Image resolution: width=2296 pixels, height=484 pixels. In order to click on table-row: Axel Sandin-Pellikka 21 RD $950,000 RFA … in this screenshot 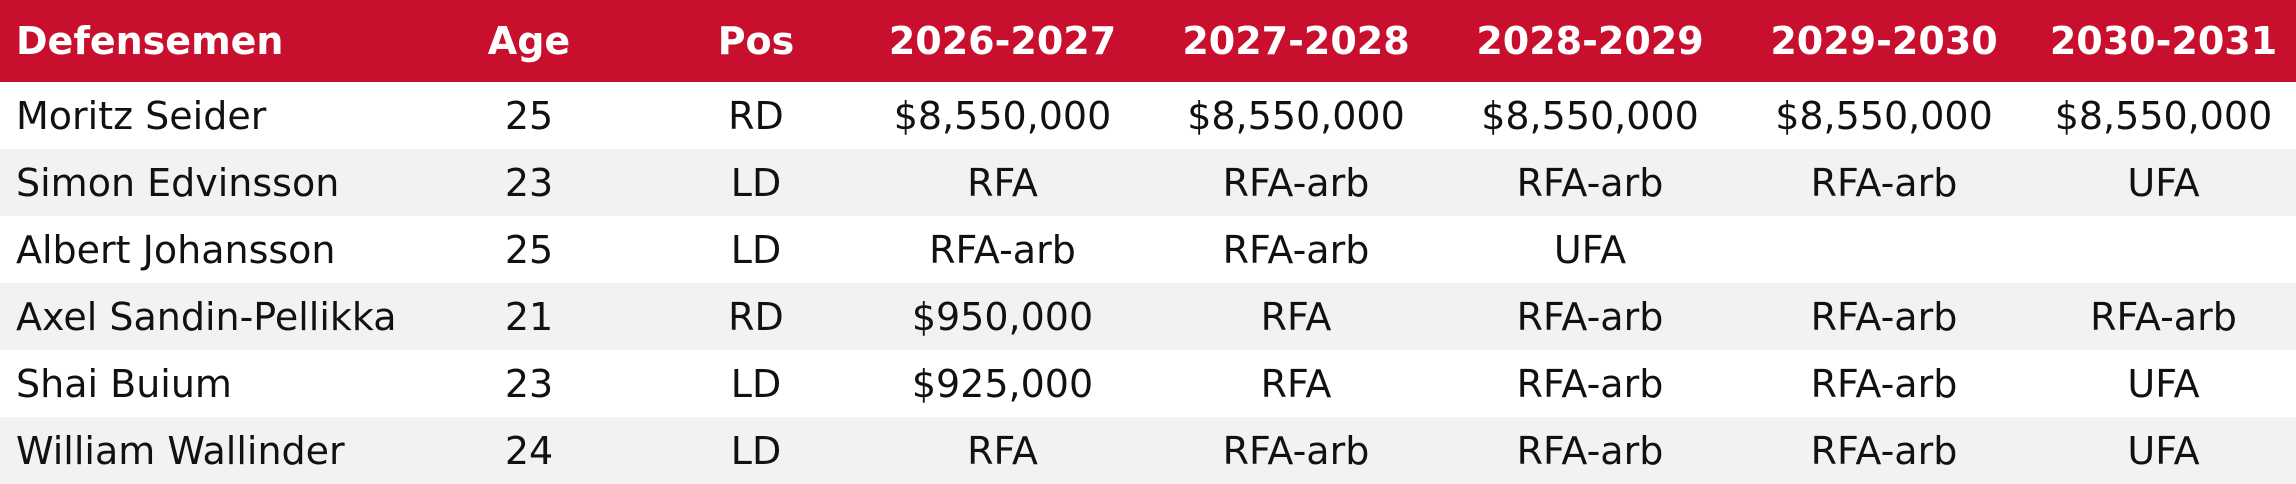, I will do `click(1148, 316)`.